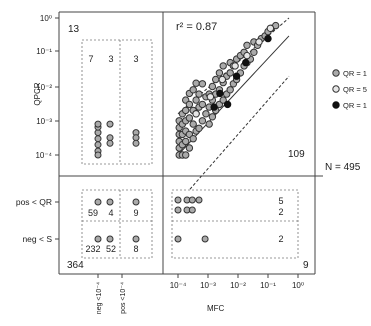  What do you see at coordinates (135, 249) in the screenshot?
I see `count-lower-left-neg: 8` at bounding box center [135, 249].